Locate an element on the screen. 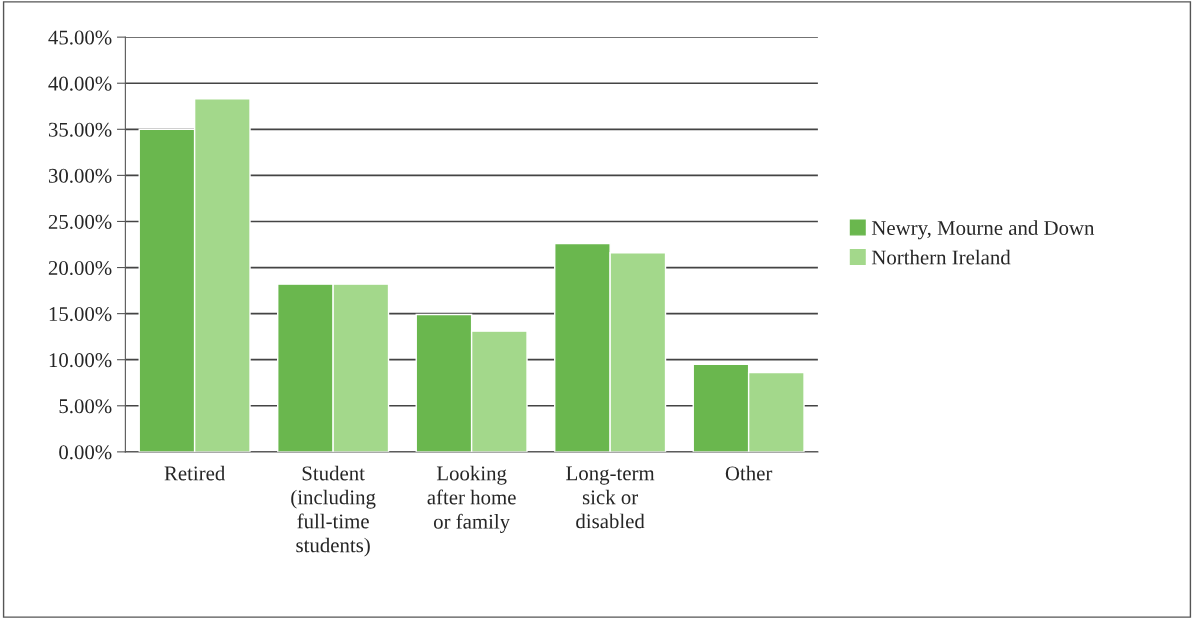 This screenshot has height=619, width=1194. y-tick-label: 5.00% is located at coordinates (85, 406).